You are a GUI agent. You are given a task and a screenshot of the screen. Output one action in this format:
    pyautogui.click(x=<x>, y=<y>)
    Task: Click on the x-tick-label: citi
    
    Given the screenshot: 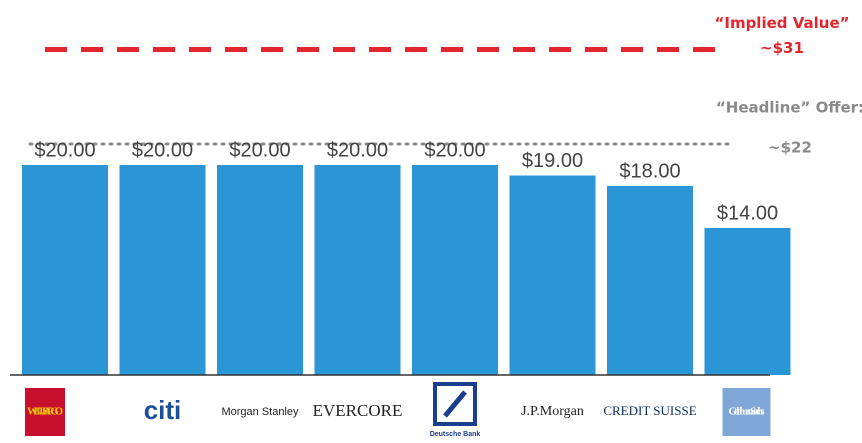 What is the action you would take?
    pyautogui.click(x=163, y=410)
    